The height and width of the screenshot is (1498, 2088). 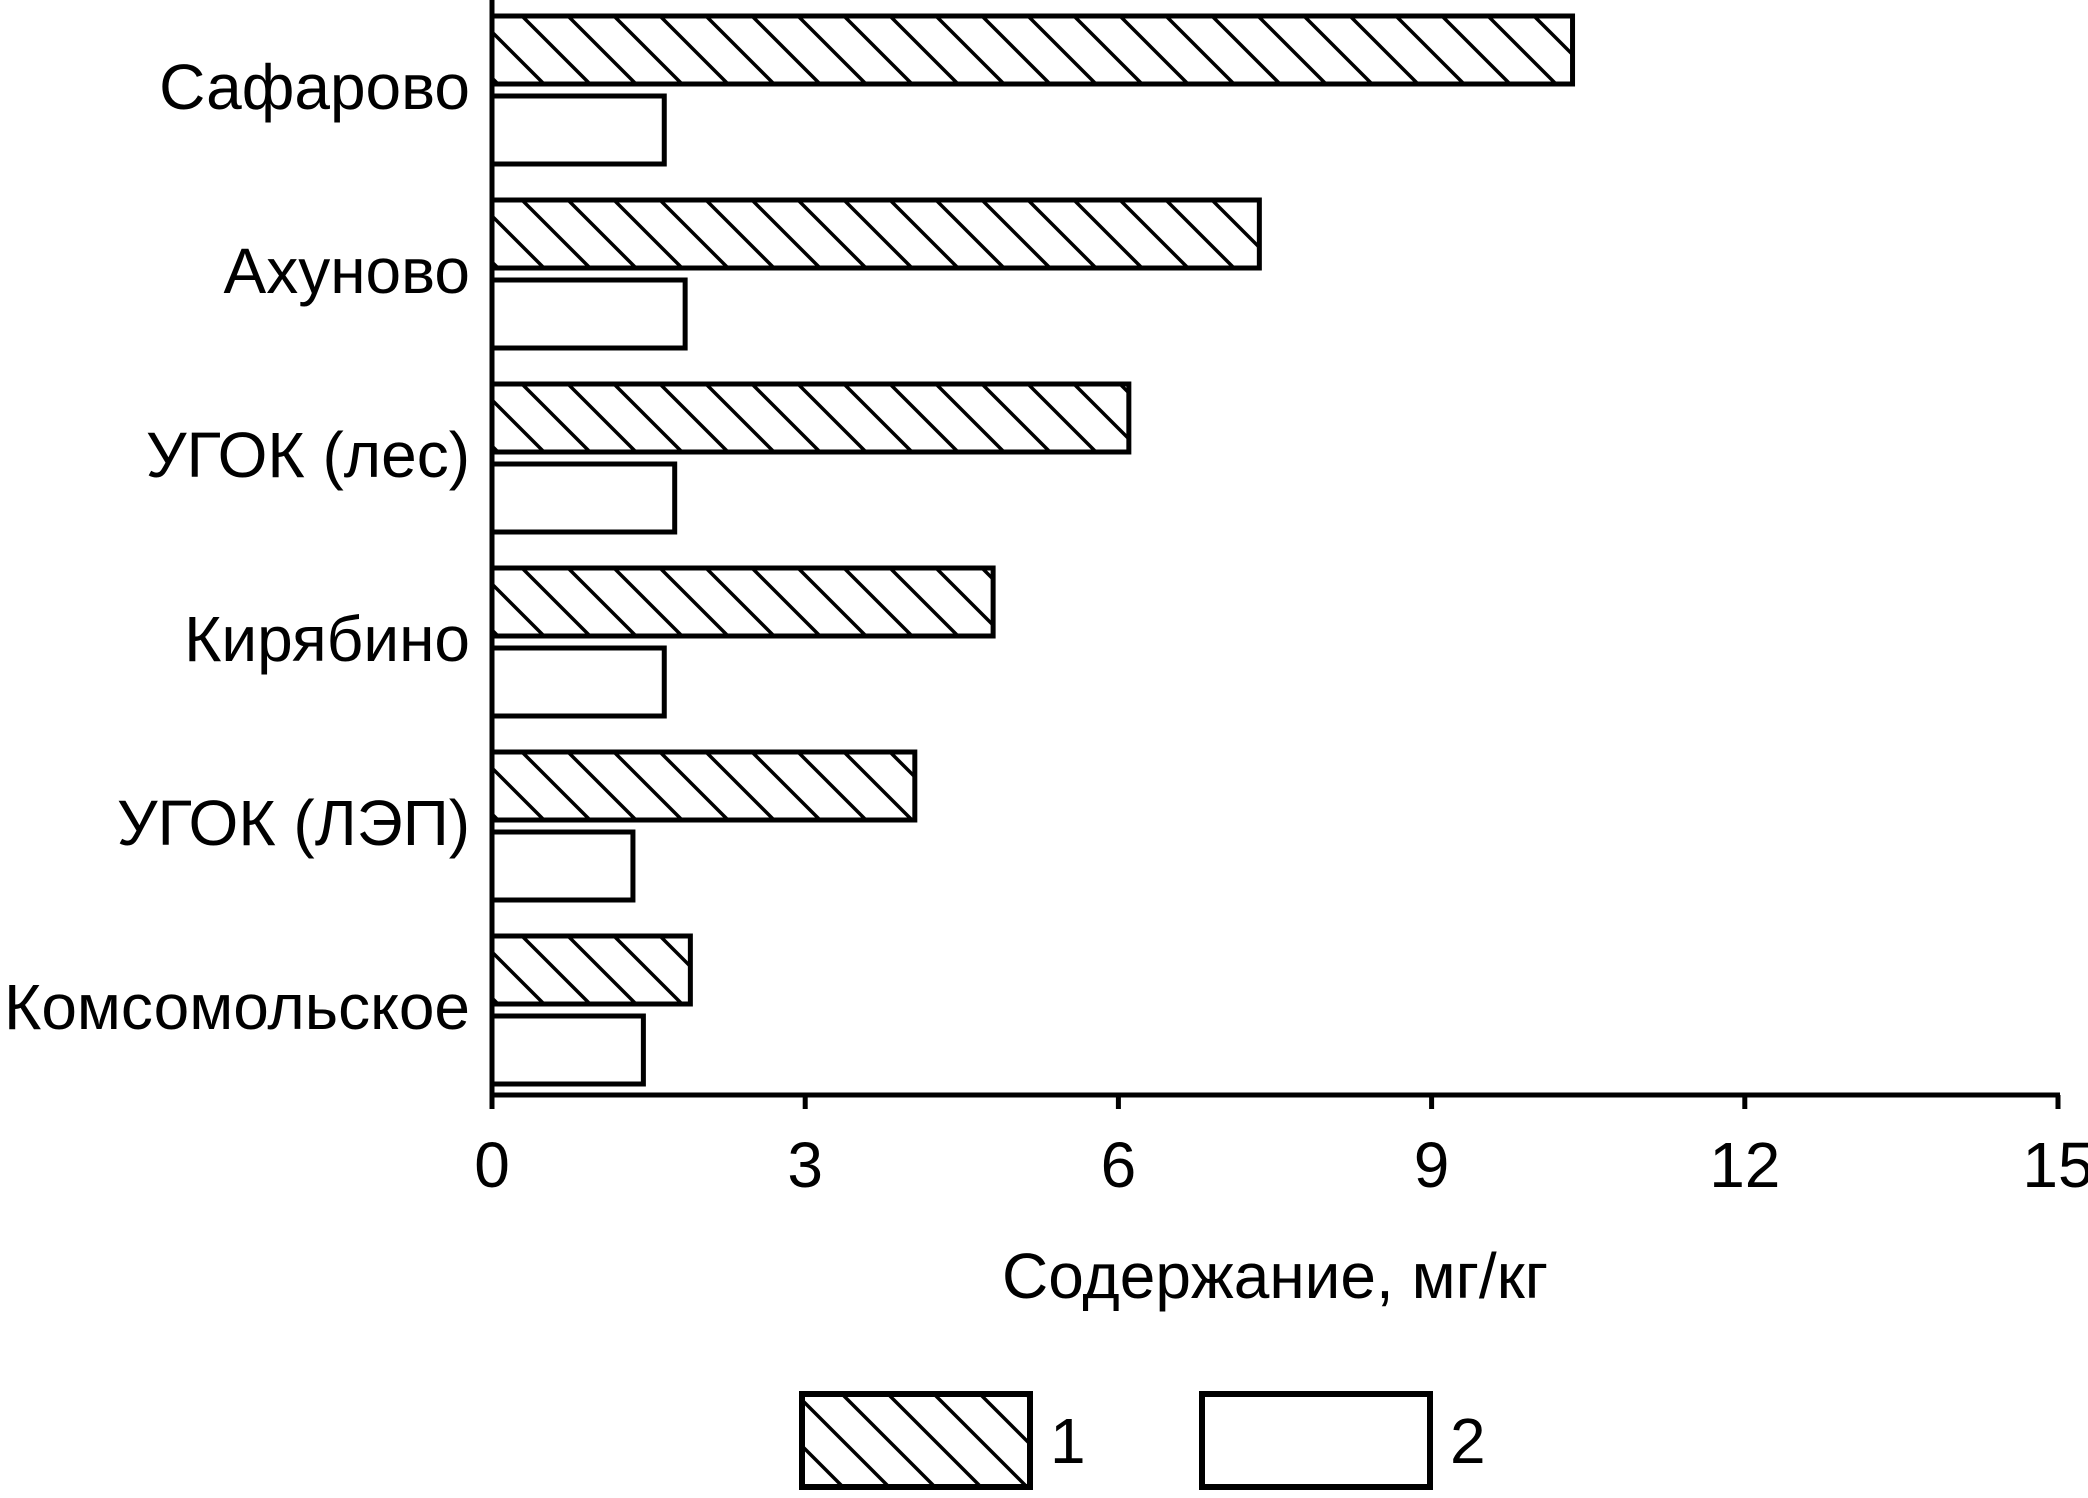 What do you see at coordinates (1275, 1276) in the screenshot?
I see `x-axis-title: Содержание, мг/кг` at bounding box center [1275, 1276].